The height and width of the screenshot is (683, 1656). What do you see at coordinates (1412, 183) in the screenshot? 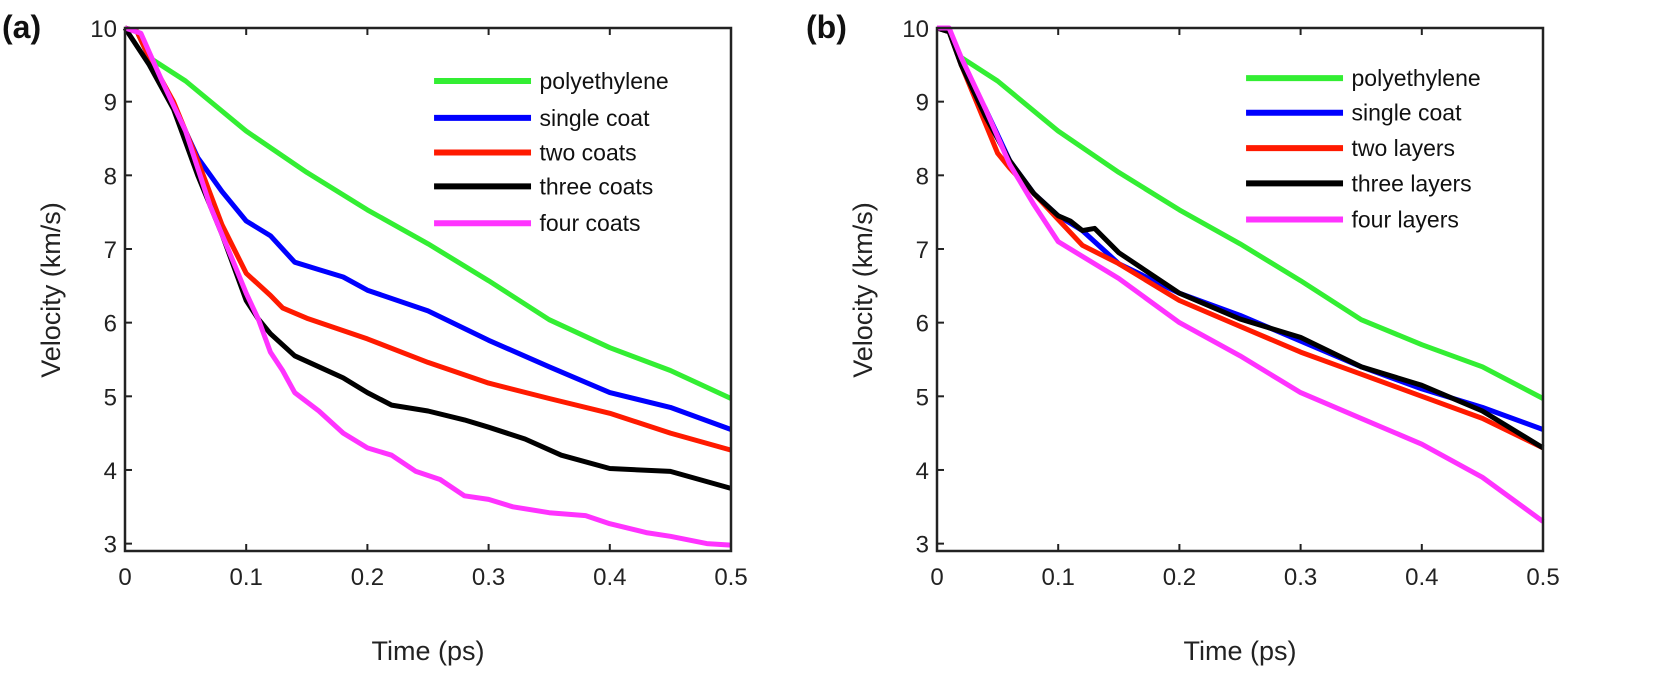
I see `legend-label: three layers` at bounding box center [1412, 183].